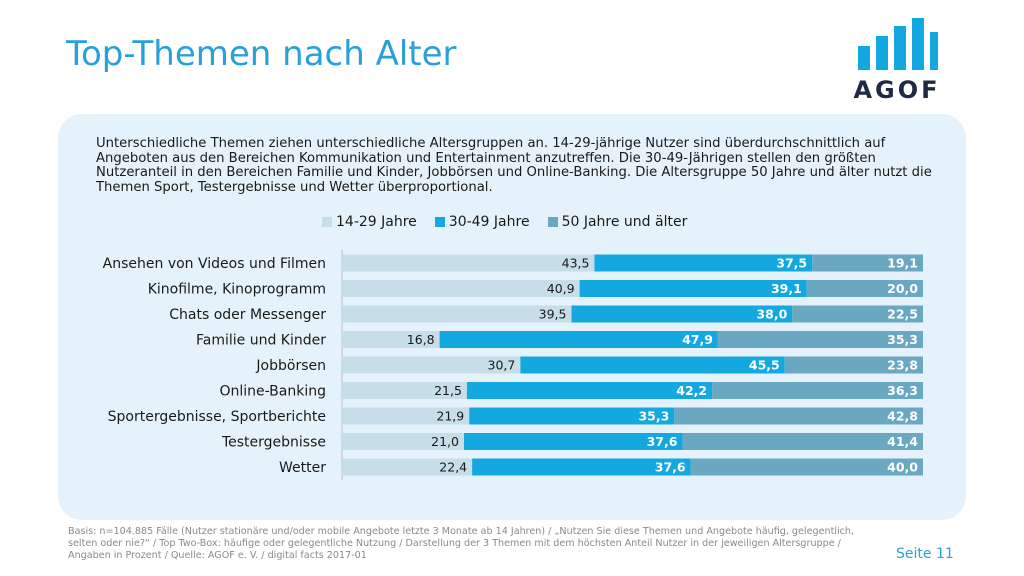 The height and width of the screenshot is (576, 1024). What do you see at coordinates (450, 416) in the screenshot?
I see `data-label: 21,9` at bounding box center [450, 416].